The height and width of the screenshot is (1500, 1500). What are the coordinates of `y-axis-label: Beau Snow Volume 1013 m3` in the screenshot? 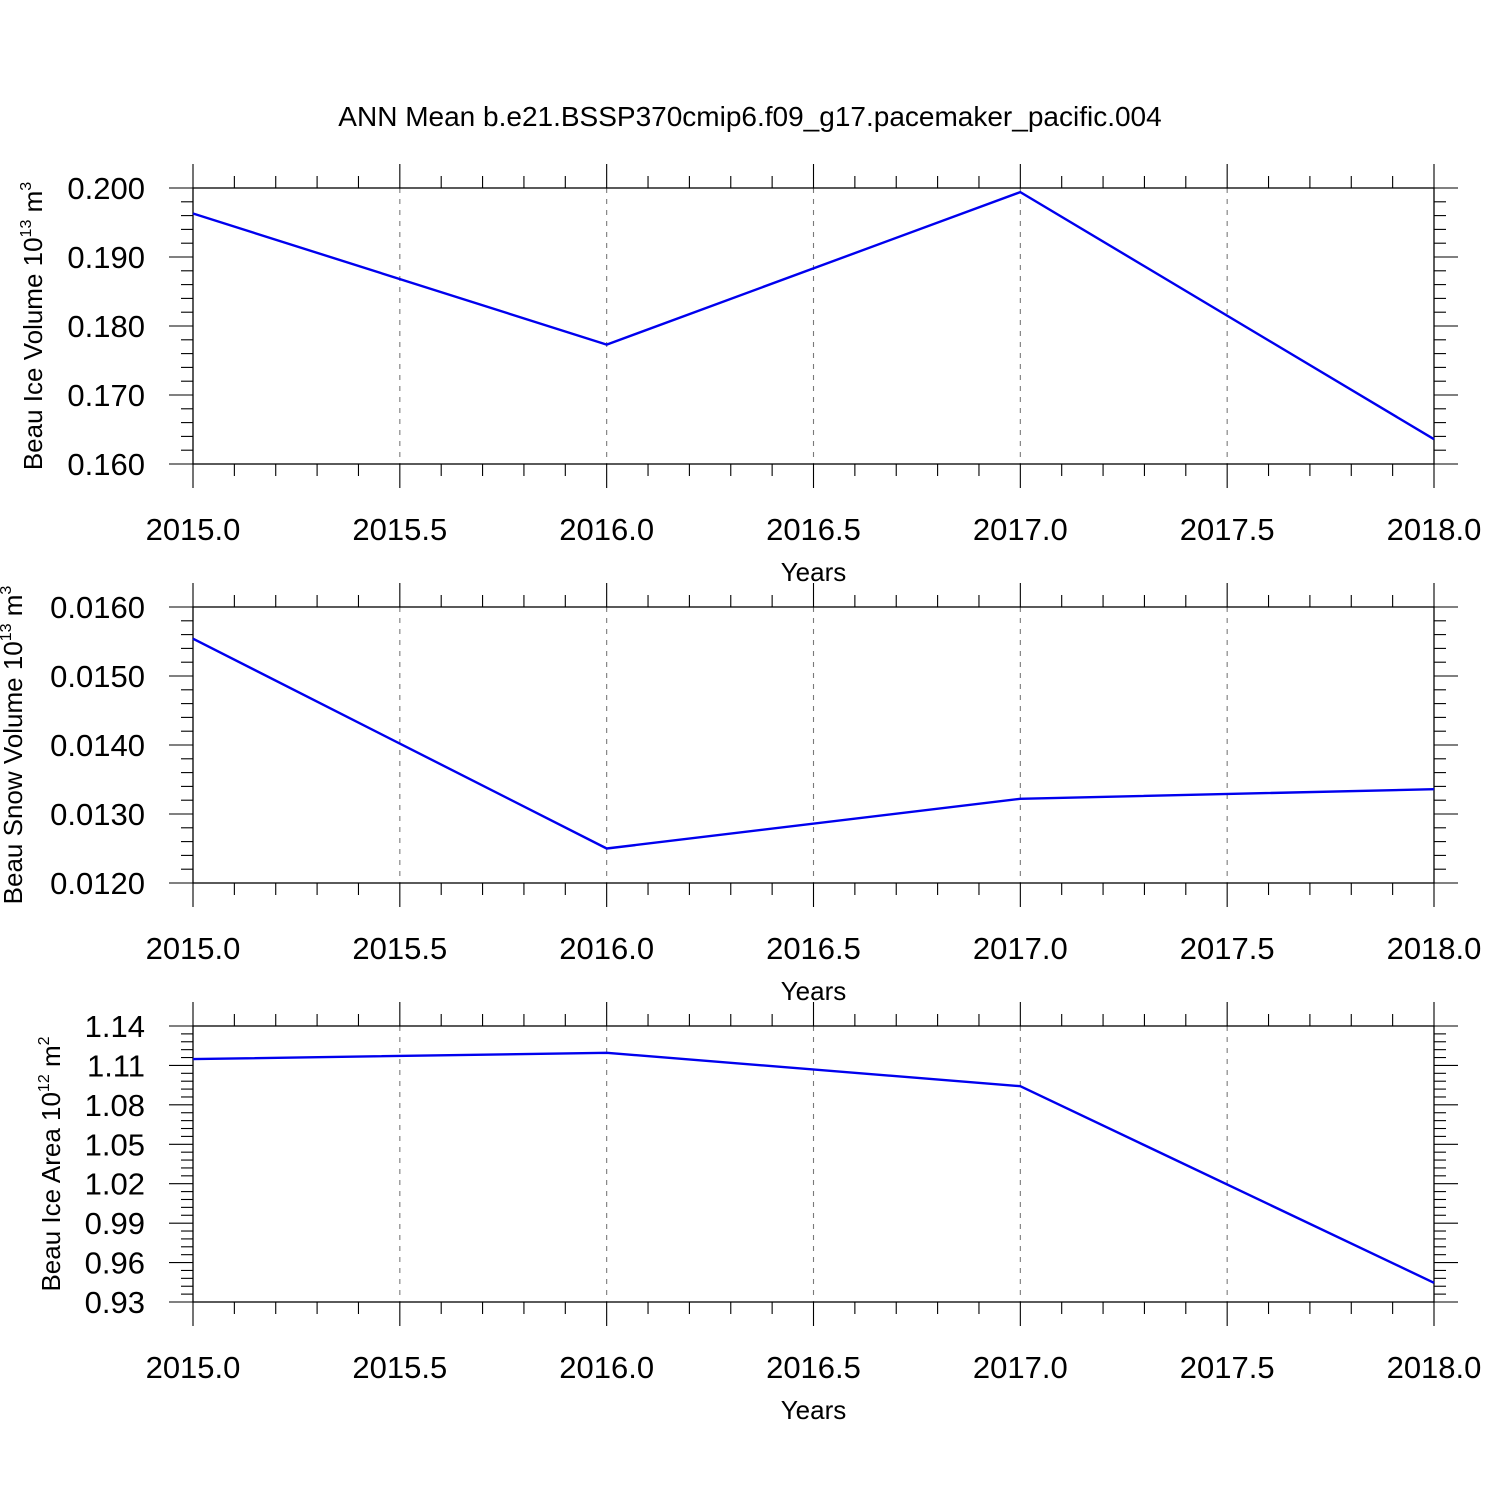 It's located at (14, 745).